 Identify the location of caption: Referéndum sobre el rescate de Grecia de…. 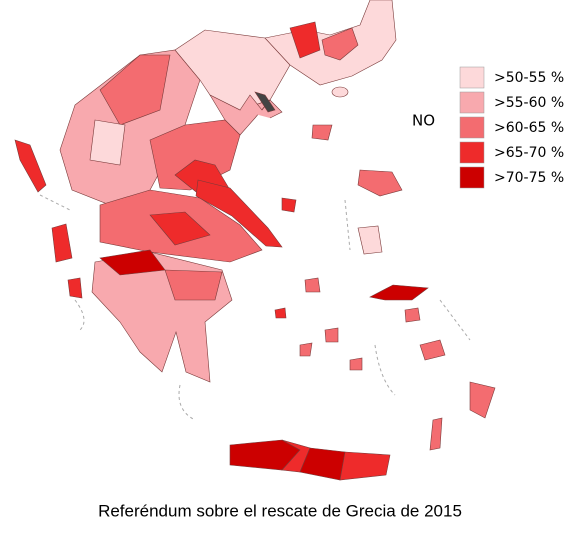
(280, 510).